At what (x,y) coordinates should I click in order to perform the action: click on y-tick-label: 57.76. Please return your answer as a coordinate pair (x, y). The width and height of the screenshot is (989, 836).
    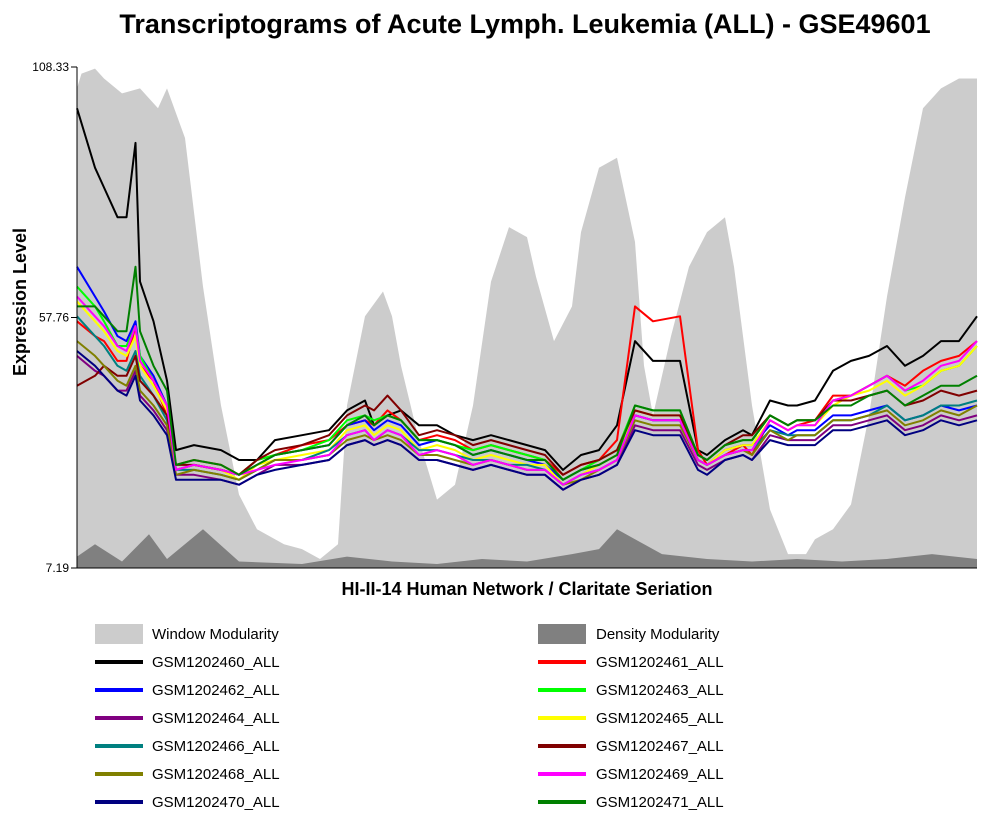
    Looking at the image, I should click on (54, 318).